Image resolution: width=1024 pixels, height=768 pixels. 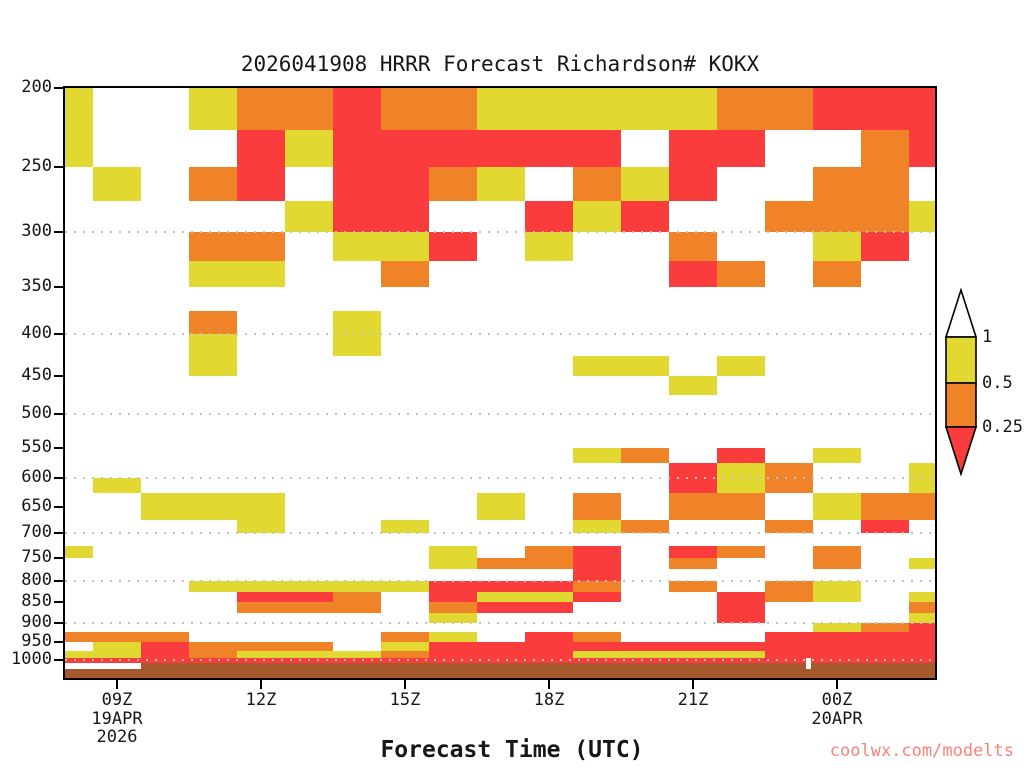 I want to click on y-tick-label: 400, so click(x=36, y=333).